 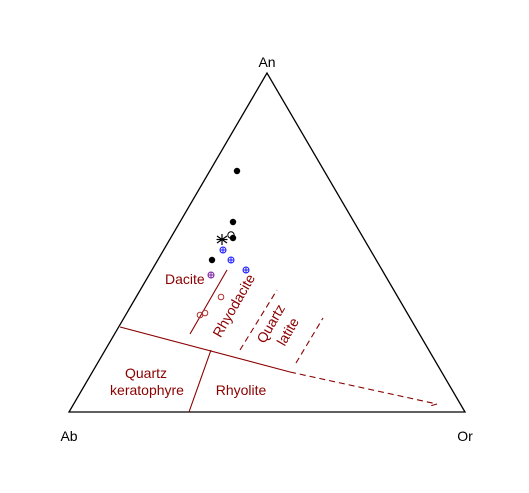 I want to click on field-label-dacite: Dacite, so click(x=185, y=279).